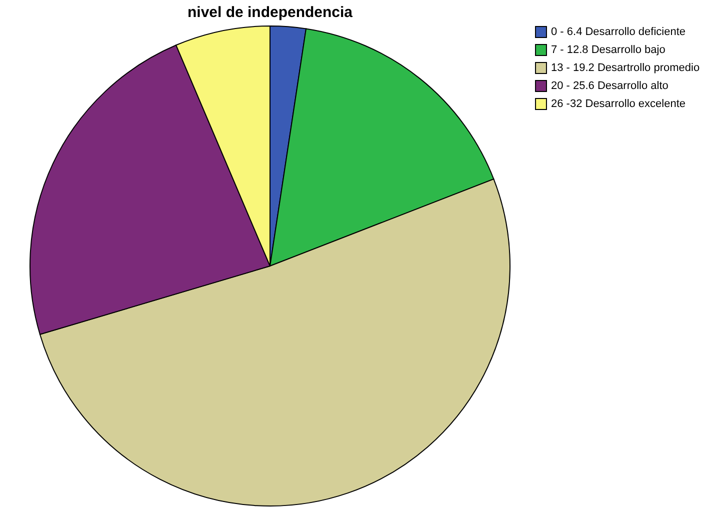 The width and height of the screenshot is (704, 520). I want to click on legend-label: 13 - 19.2 Desartrollo promedio, so click(625, 68).